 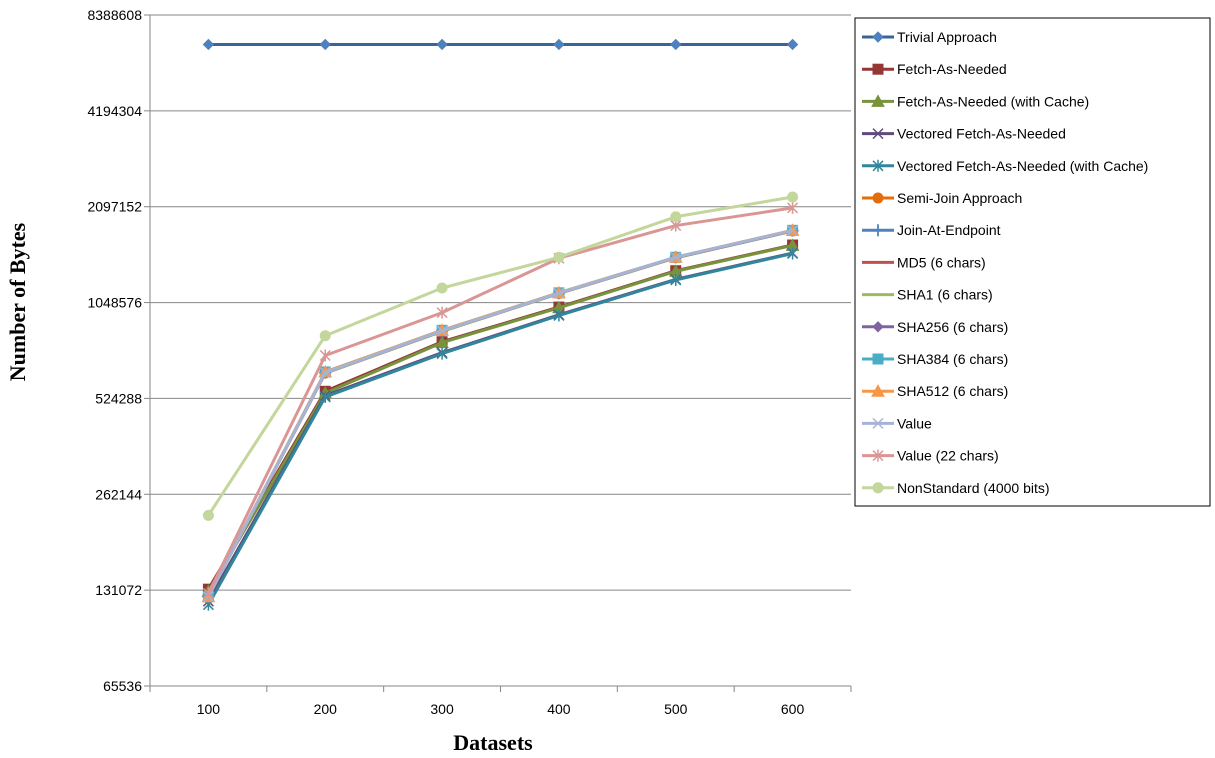 I want to click on legend-entry: MD5 (6 chars), so click(x=924, y=262).